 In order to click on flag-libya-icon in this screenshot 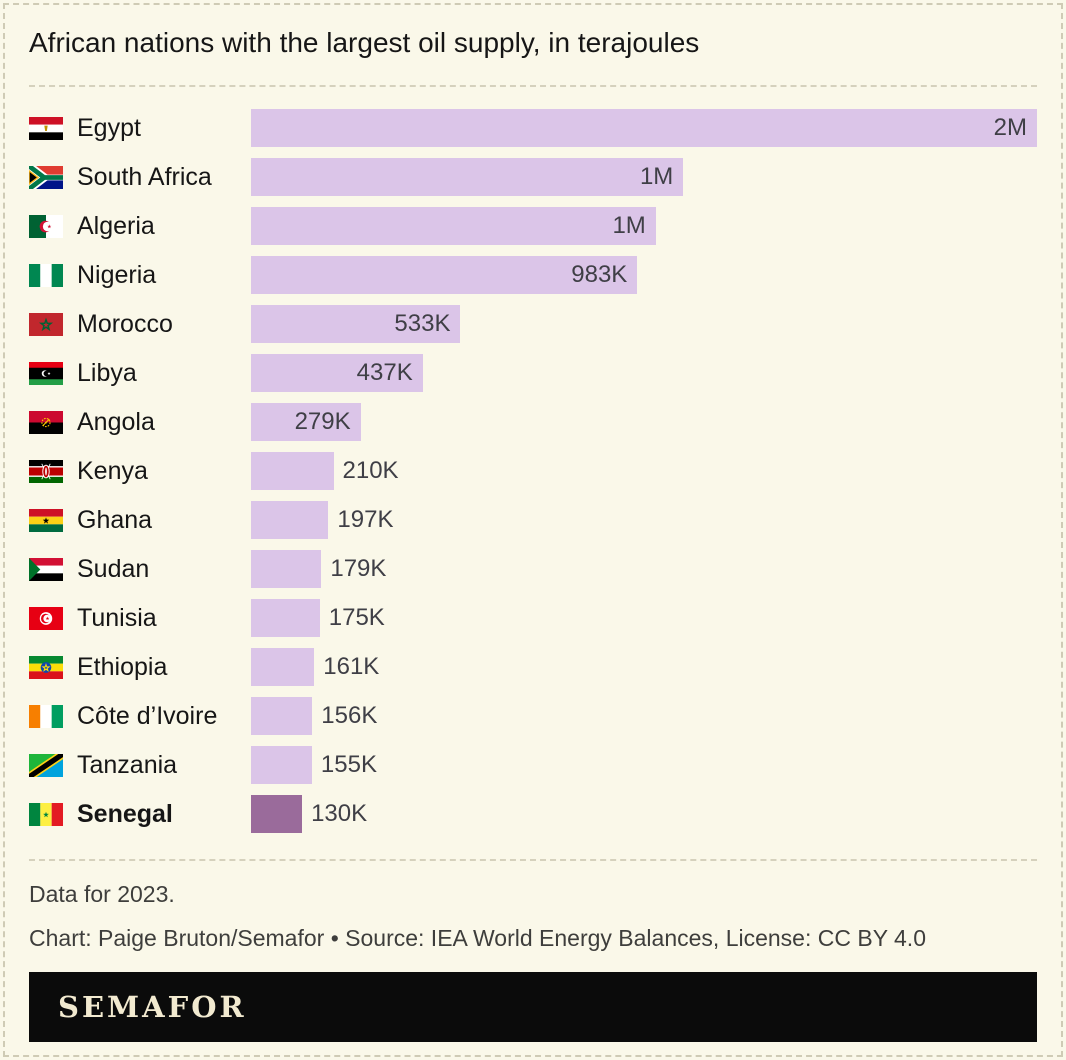, I will do `click(46, 373)`.